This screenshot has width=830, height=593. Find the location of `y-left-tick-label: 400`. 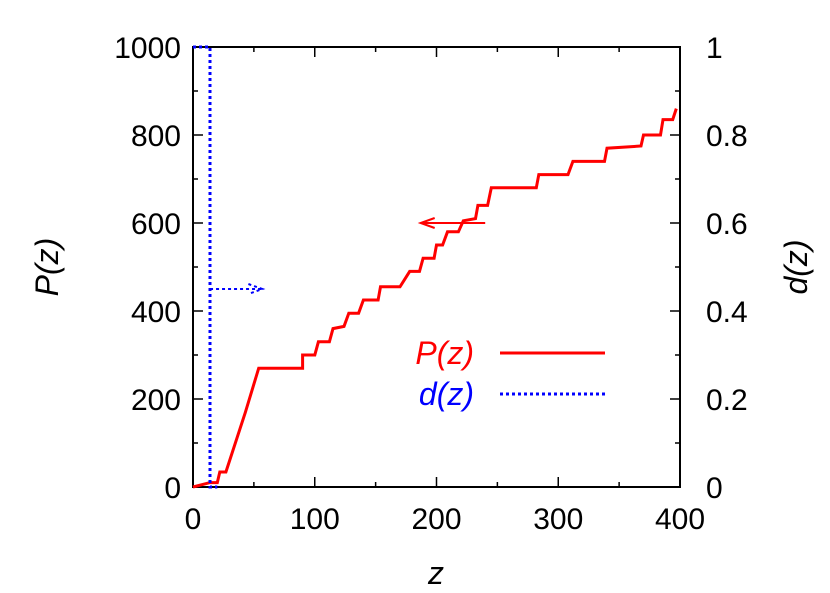

y-left-tick-label: 400 is located at coordinates (156, 312).